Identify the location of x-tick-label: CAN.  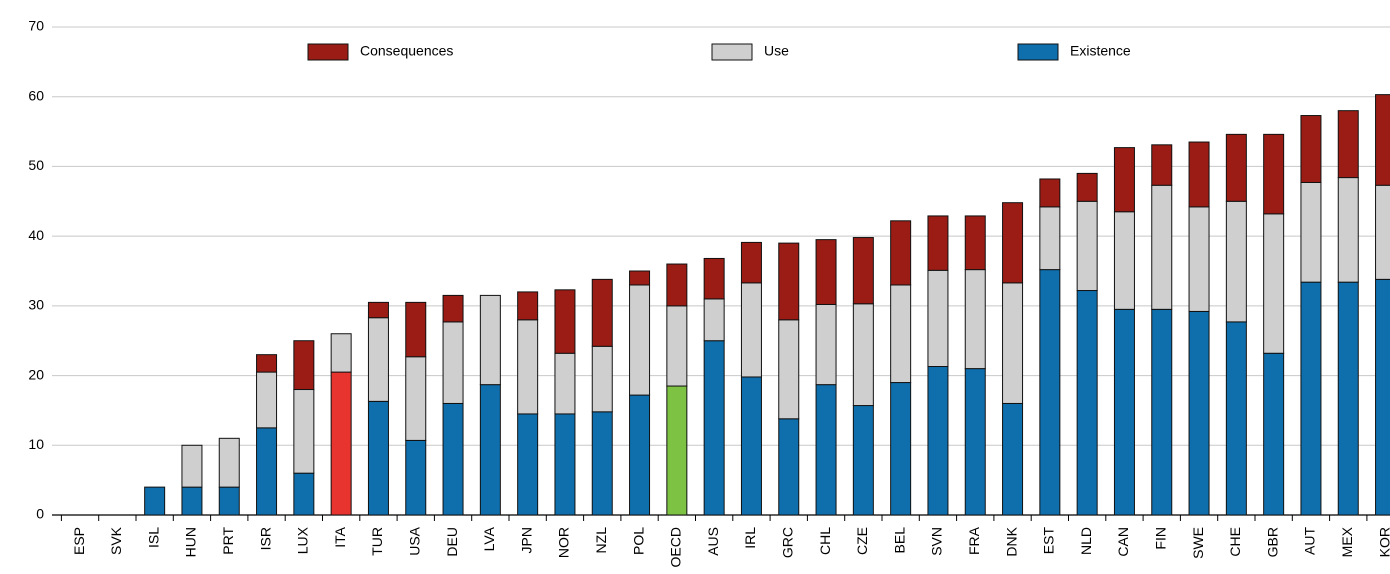
(1123, 542).